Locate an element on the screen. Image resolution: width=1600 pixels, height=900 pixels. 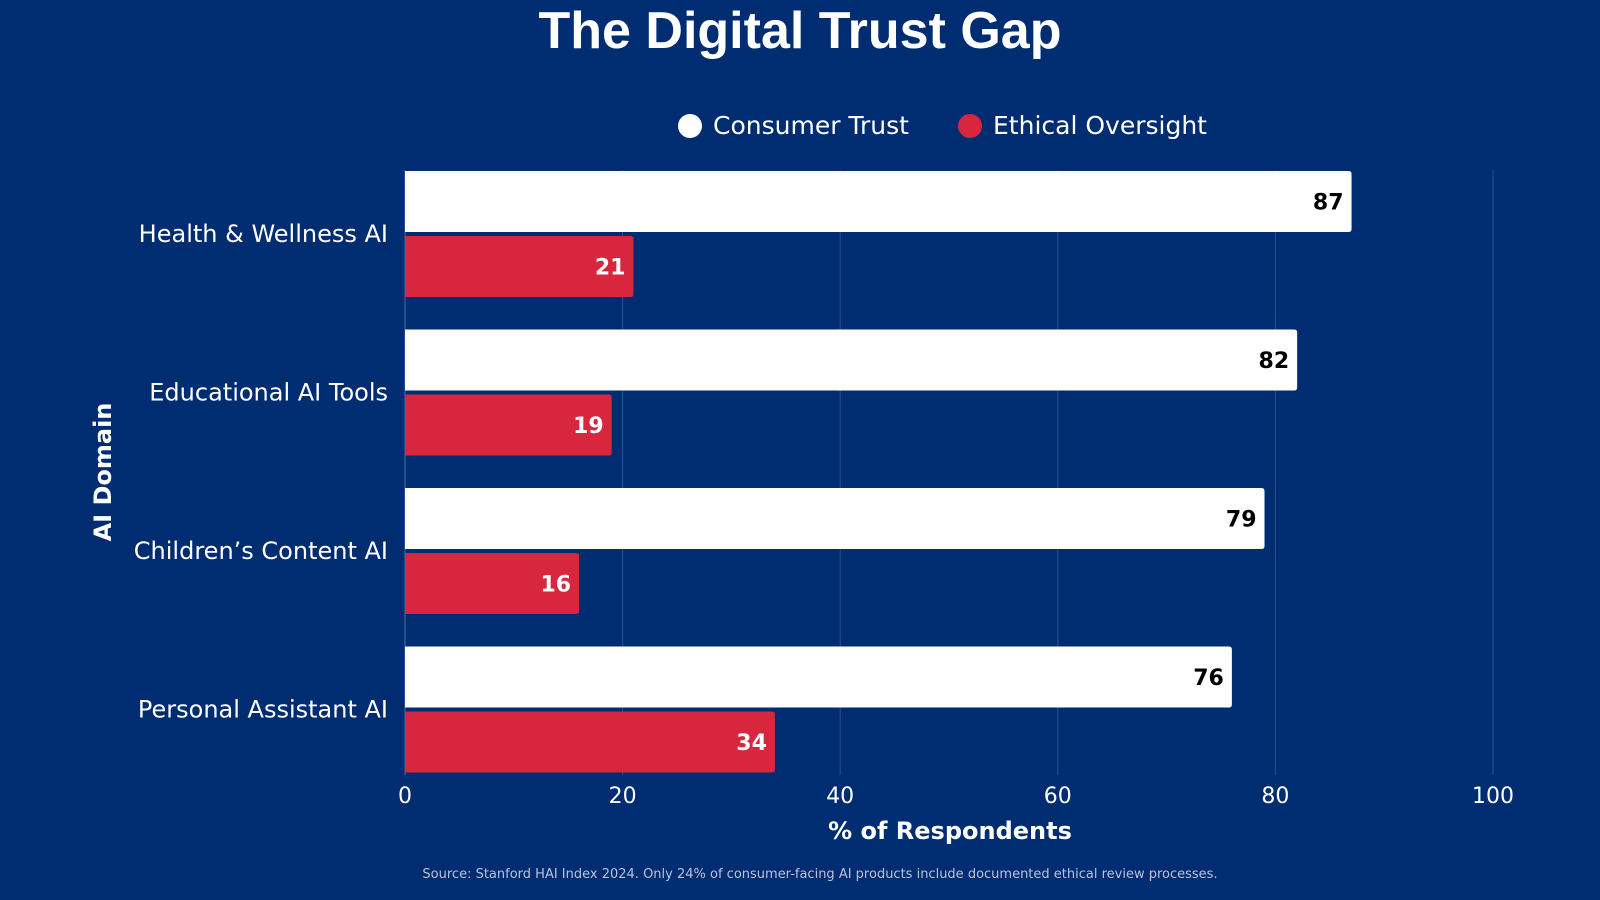
bar-value-label: 87 is located at coordinates (1328, 203).